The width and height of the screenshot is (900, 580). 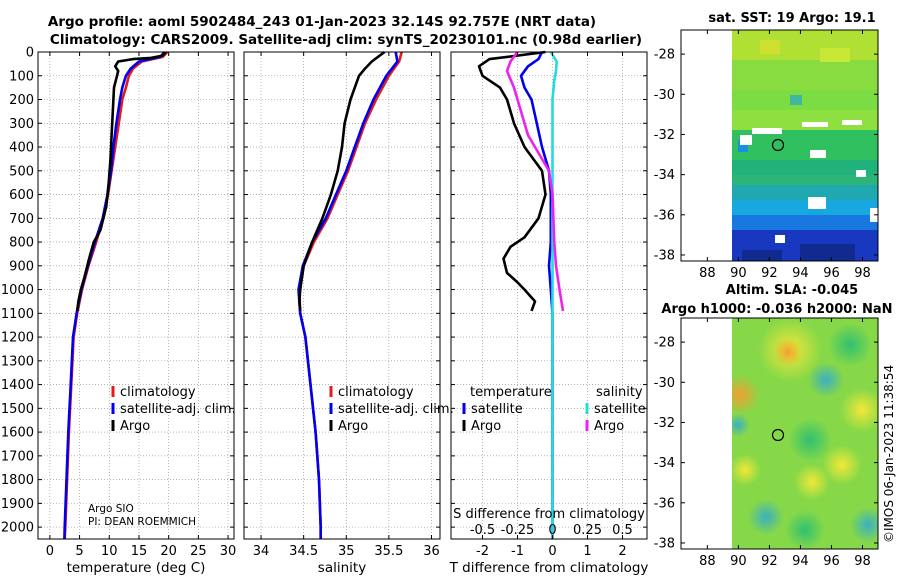 What do you see at coordinates (664, 95) in the screenshot?
I see `map-y-tick-label: -30` at bounding box center [664, 95].